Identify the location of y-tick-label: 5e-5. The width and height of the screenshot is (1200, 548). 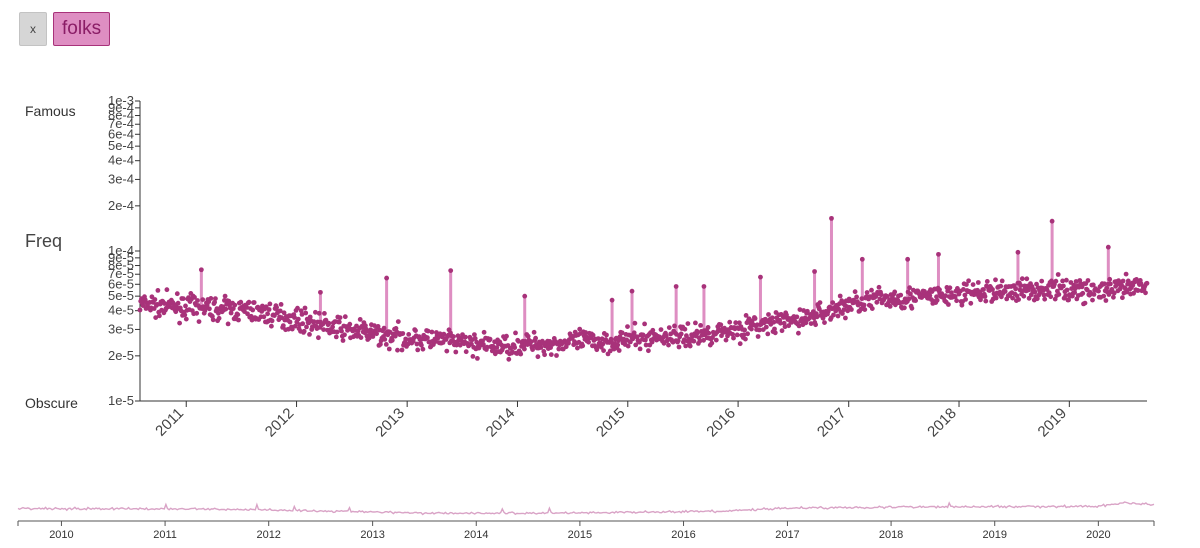
(121, 295).